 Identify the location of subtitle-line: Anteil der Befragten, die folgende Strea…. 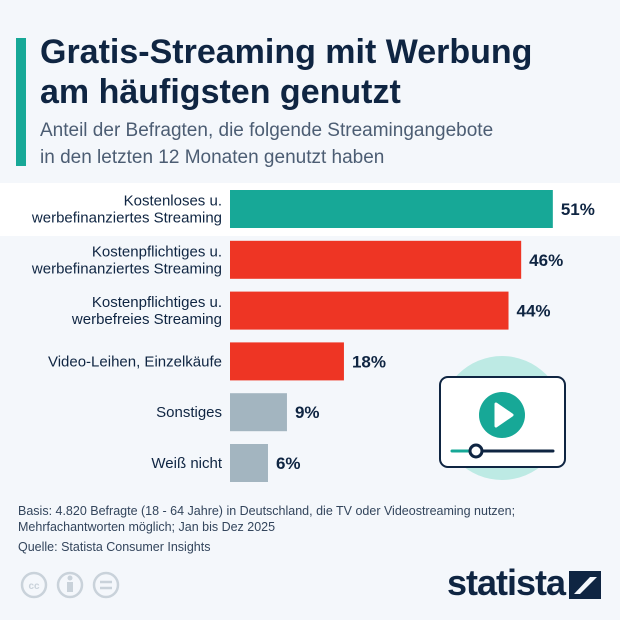
(267, 130).